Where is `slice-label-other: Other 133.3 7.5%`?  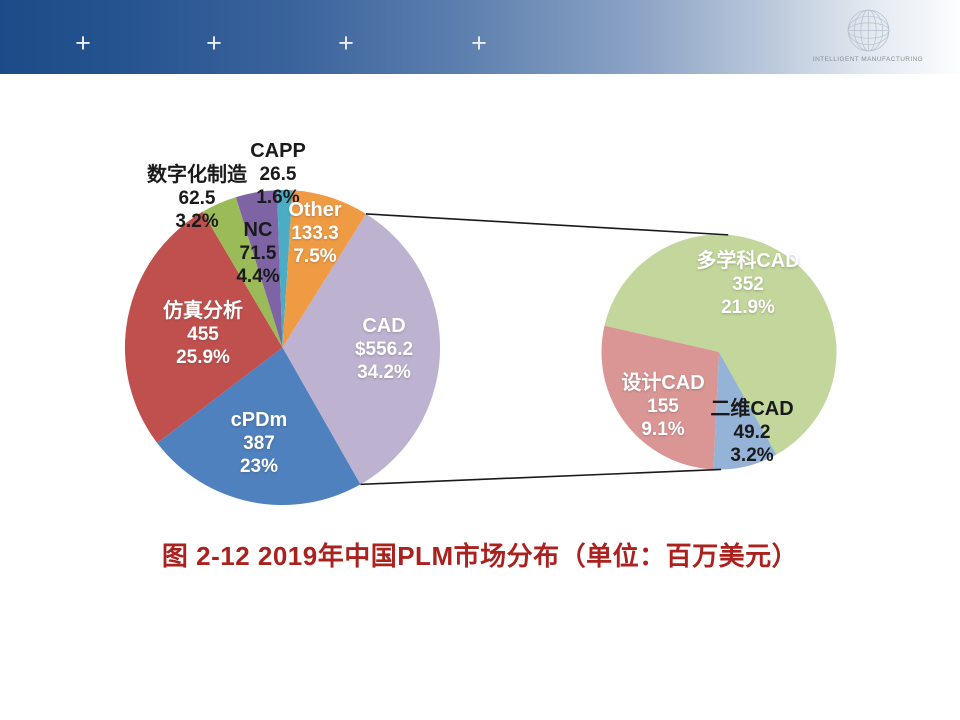 slice-label-other: Other 133.3 7.5% is located at coordinates (314, 233).